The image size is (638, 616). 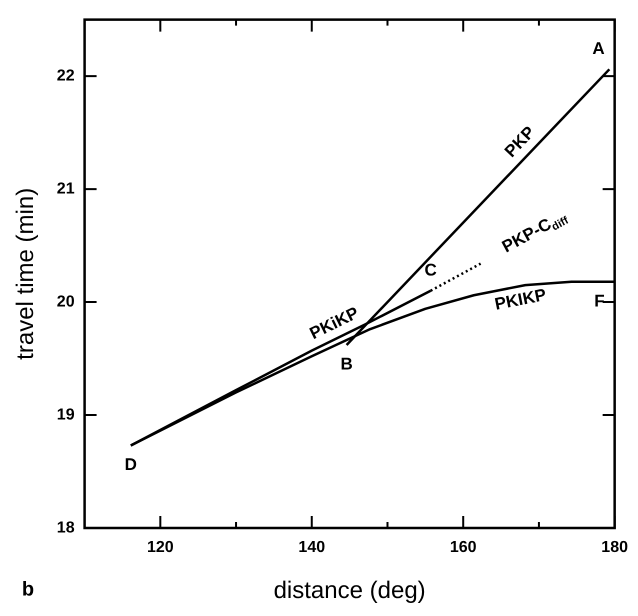 What do you see at coordinates (614, 547) in the screenshot?
I see `x-tick-label: 180` at bounding box center [614, 547].